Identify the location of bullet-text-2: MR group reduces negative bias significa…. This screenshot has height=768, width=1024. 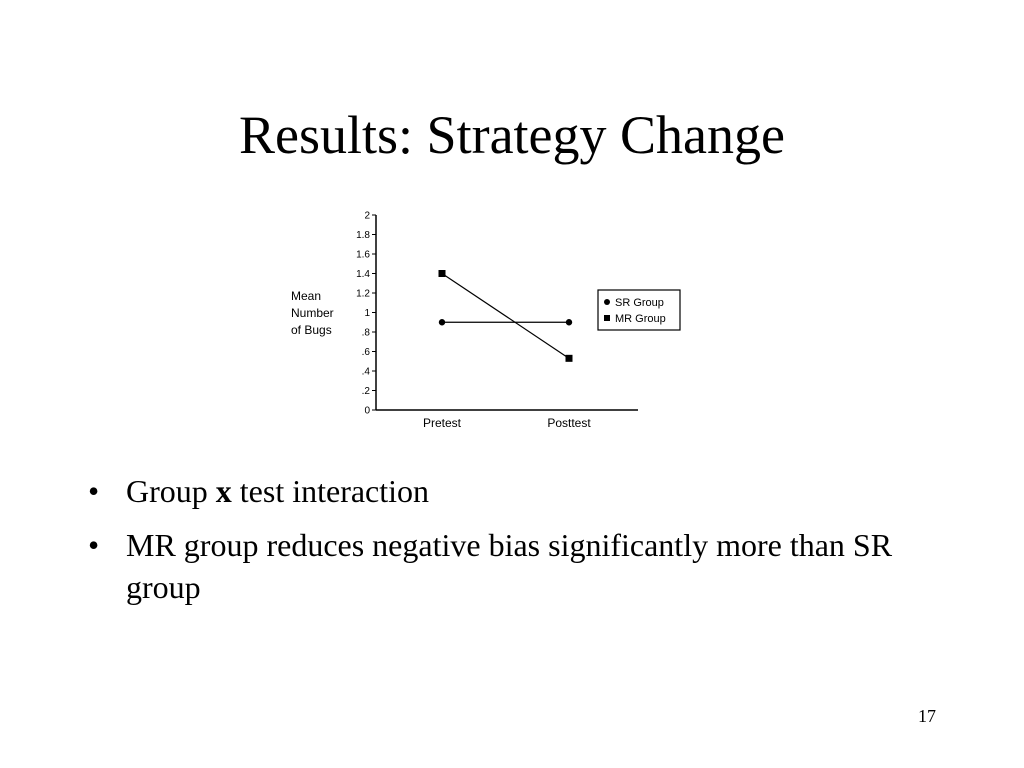
(509, 566).